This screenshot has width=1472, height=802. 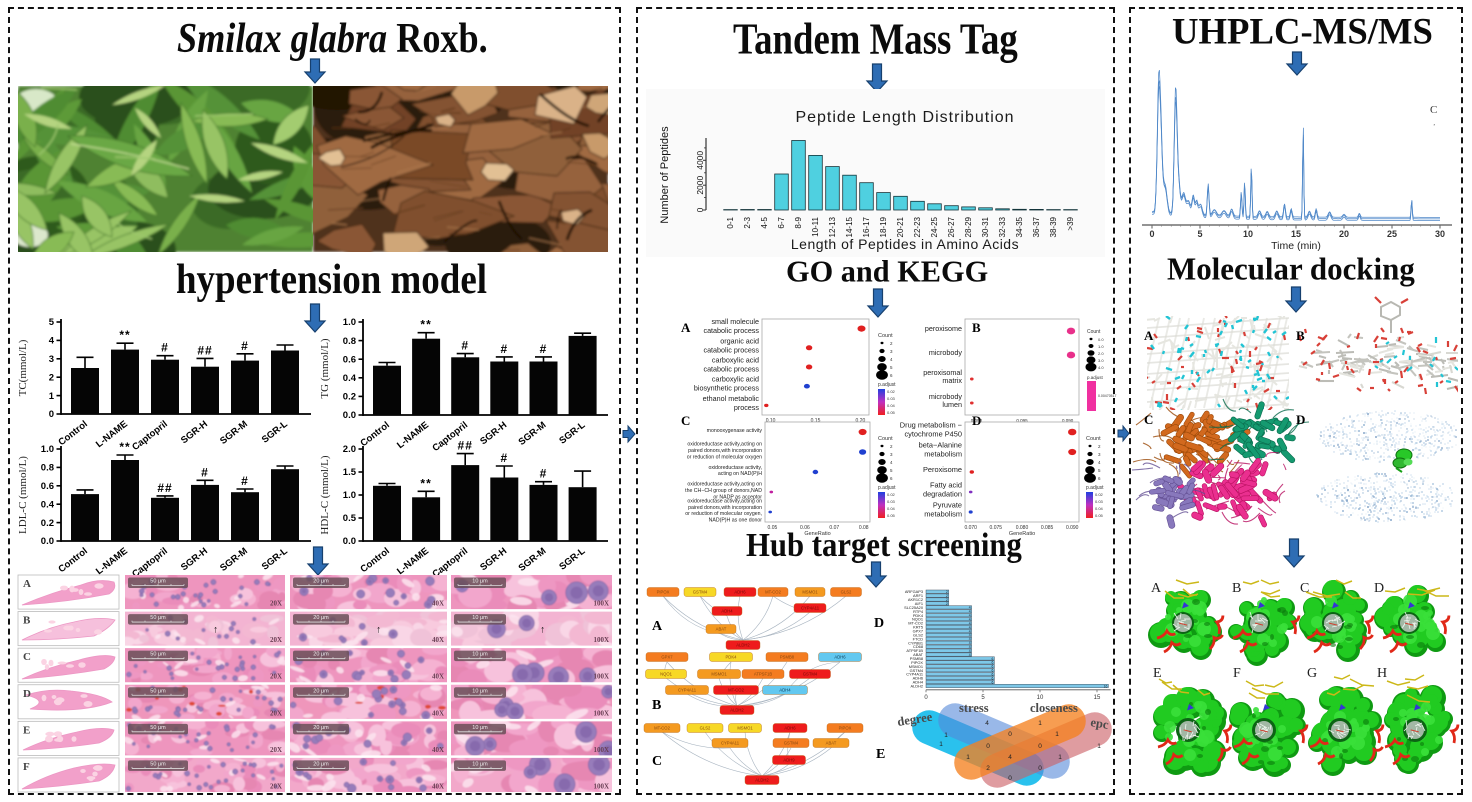 What do you see at coordinates (735, 321) in the screenshot?
I see `svg-text: small molecule` at bounding box center [735, 321].